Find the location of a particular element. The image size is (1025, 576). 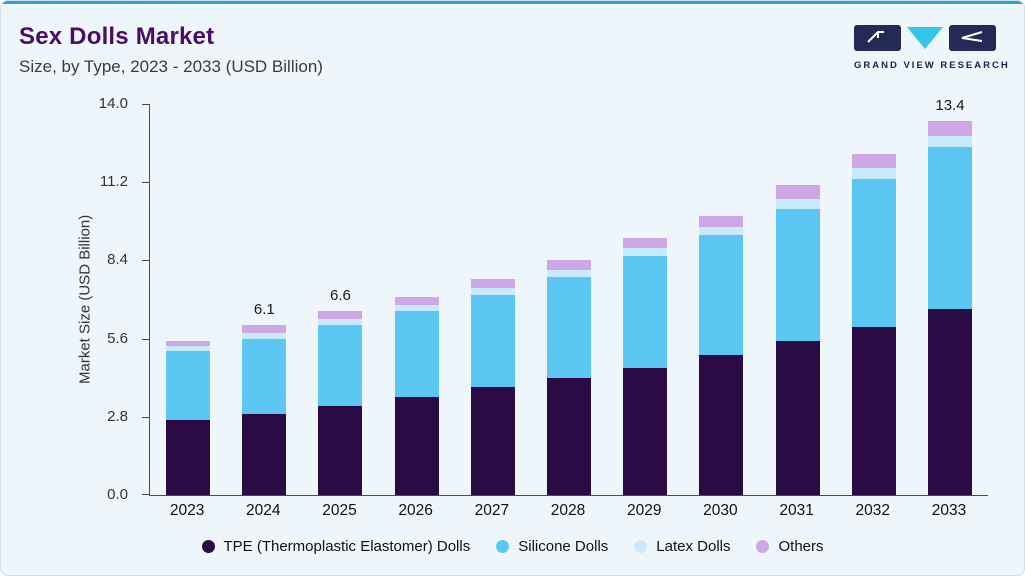

x-axis-label: 2033 is located at coordinates (949, 510).